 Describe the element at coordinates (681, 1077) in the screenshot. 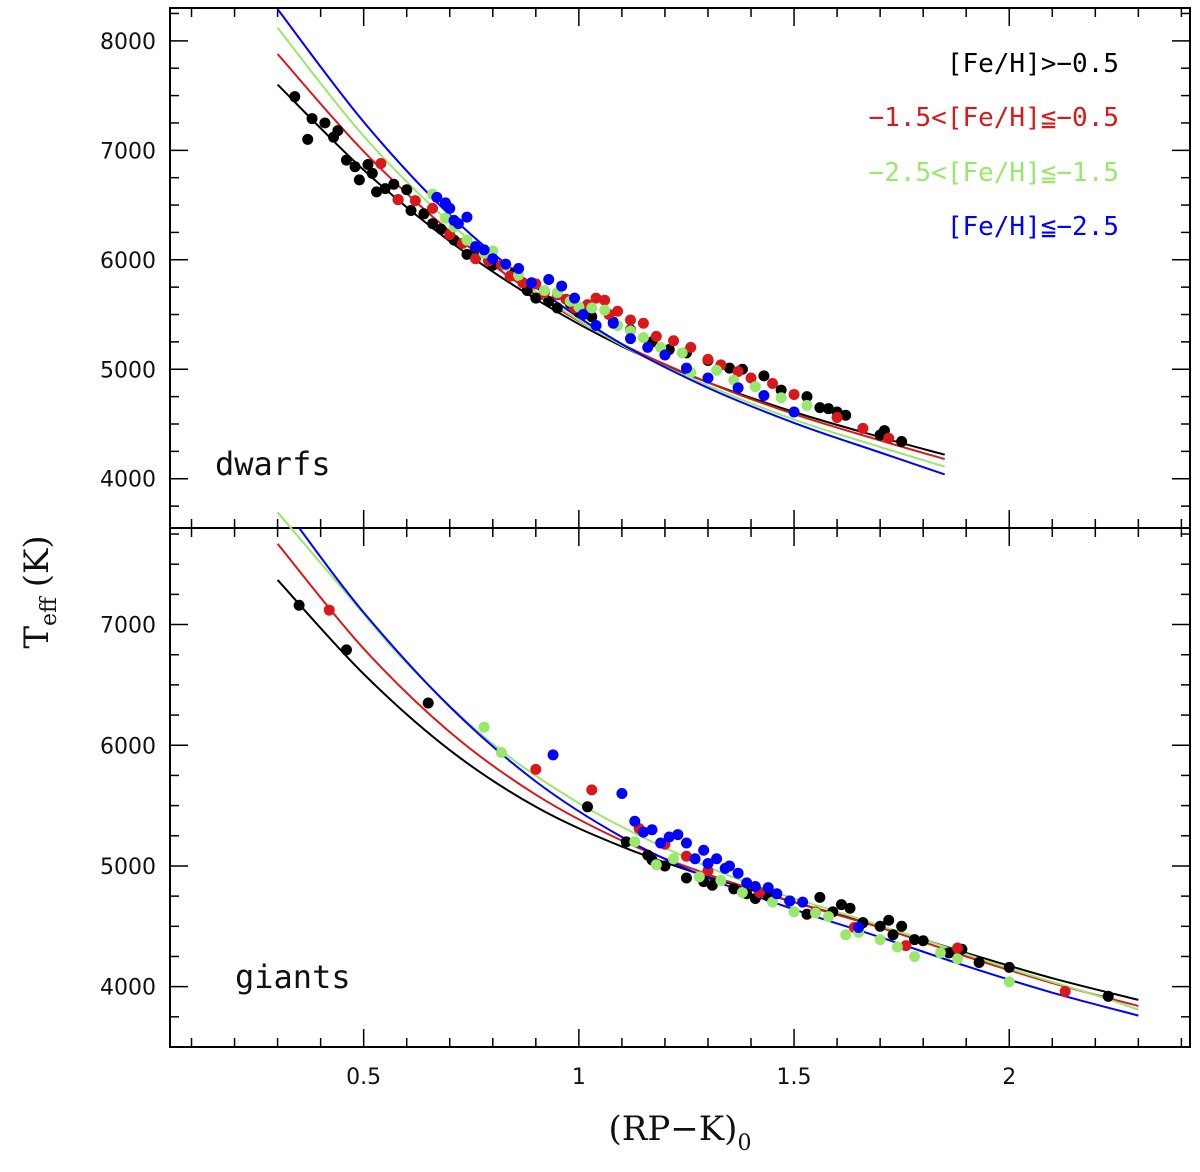

I see `x-tick-labels: 0.5 1 1.5 2` at that location.